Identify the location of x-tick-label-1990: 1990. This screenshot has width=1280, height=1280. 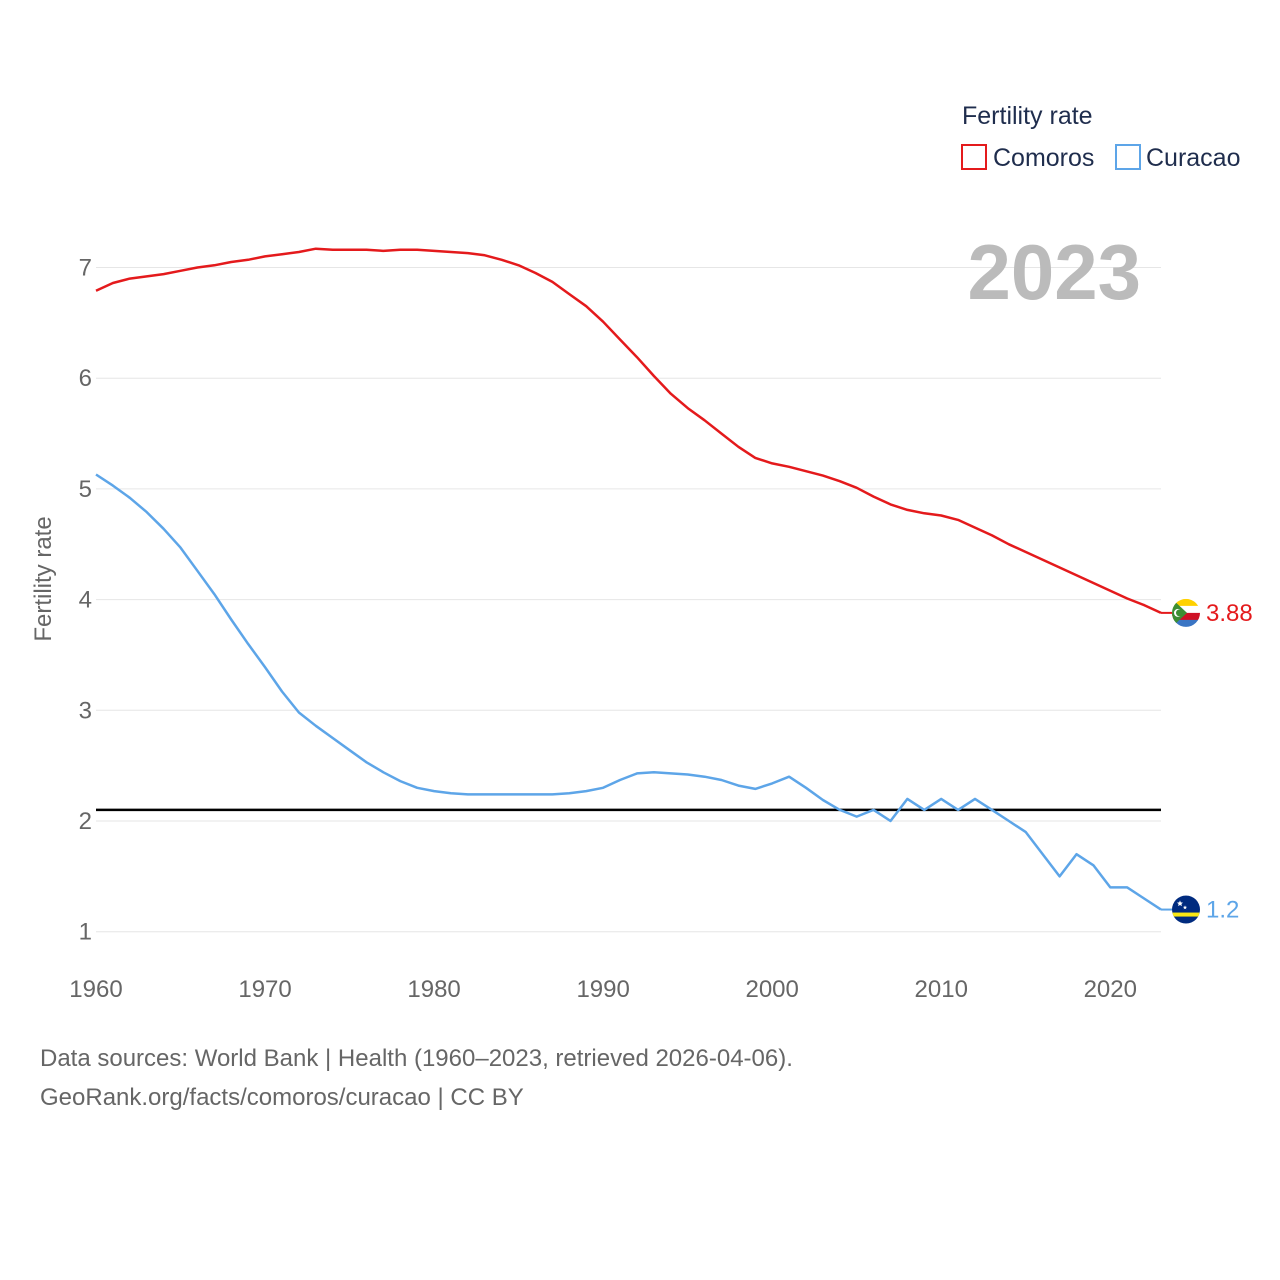
(602, 989).